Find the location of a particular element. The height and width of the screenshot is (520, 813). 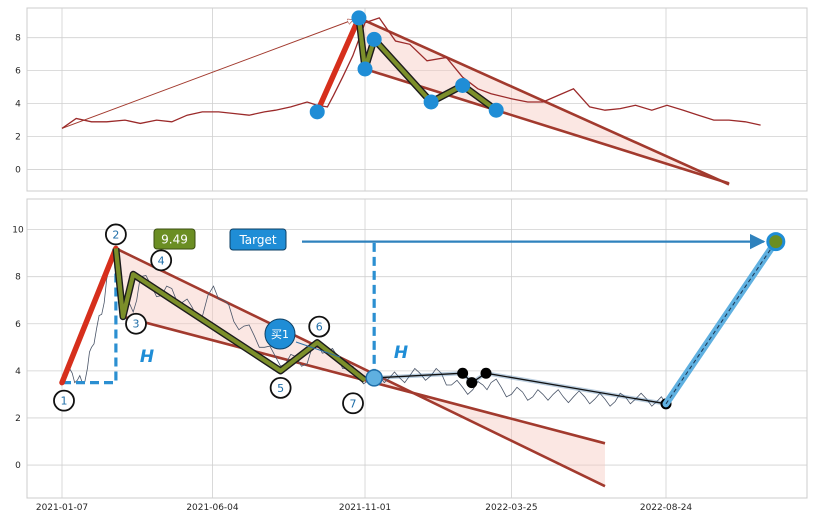

wave-label-7: 7 is located at coordinates (353, 403).